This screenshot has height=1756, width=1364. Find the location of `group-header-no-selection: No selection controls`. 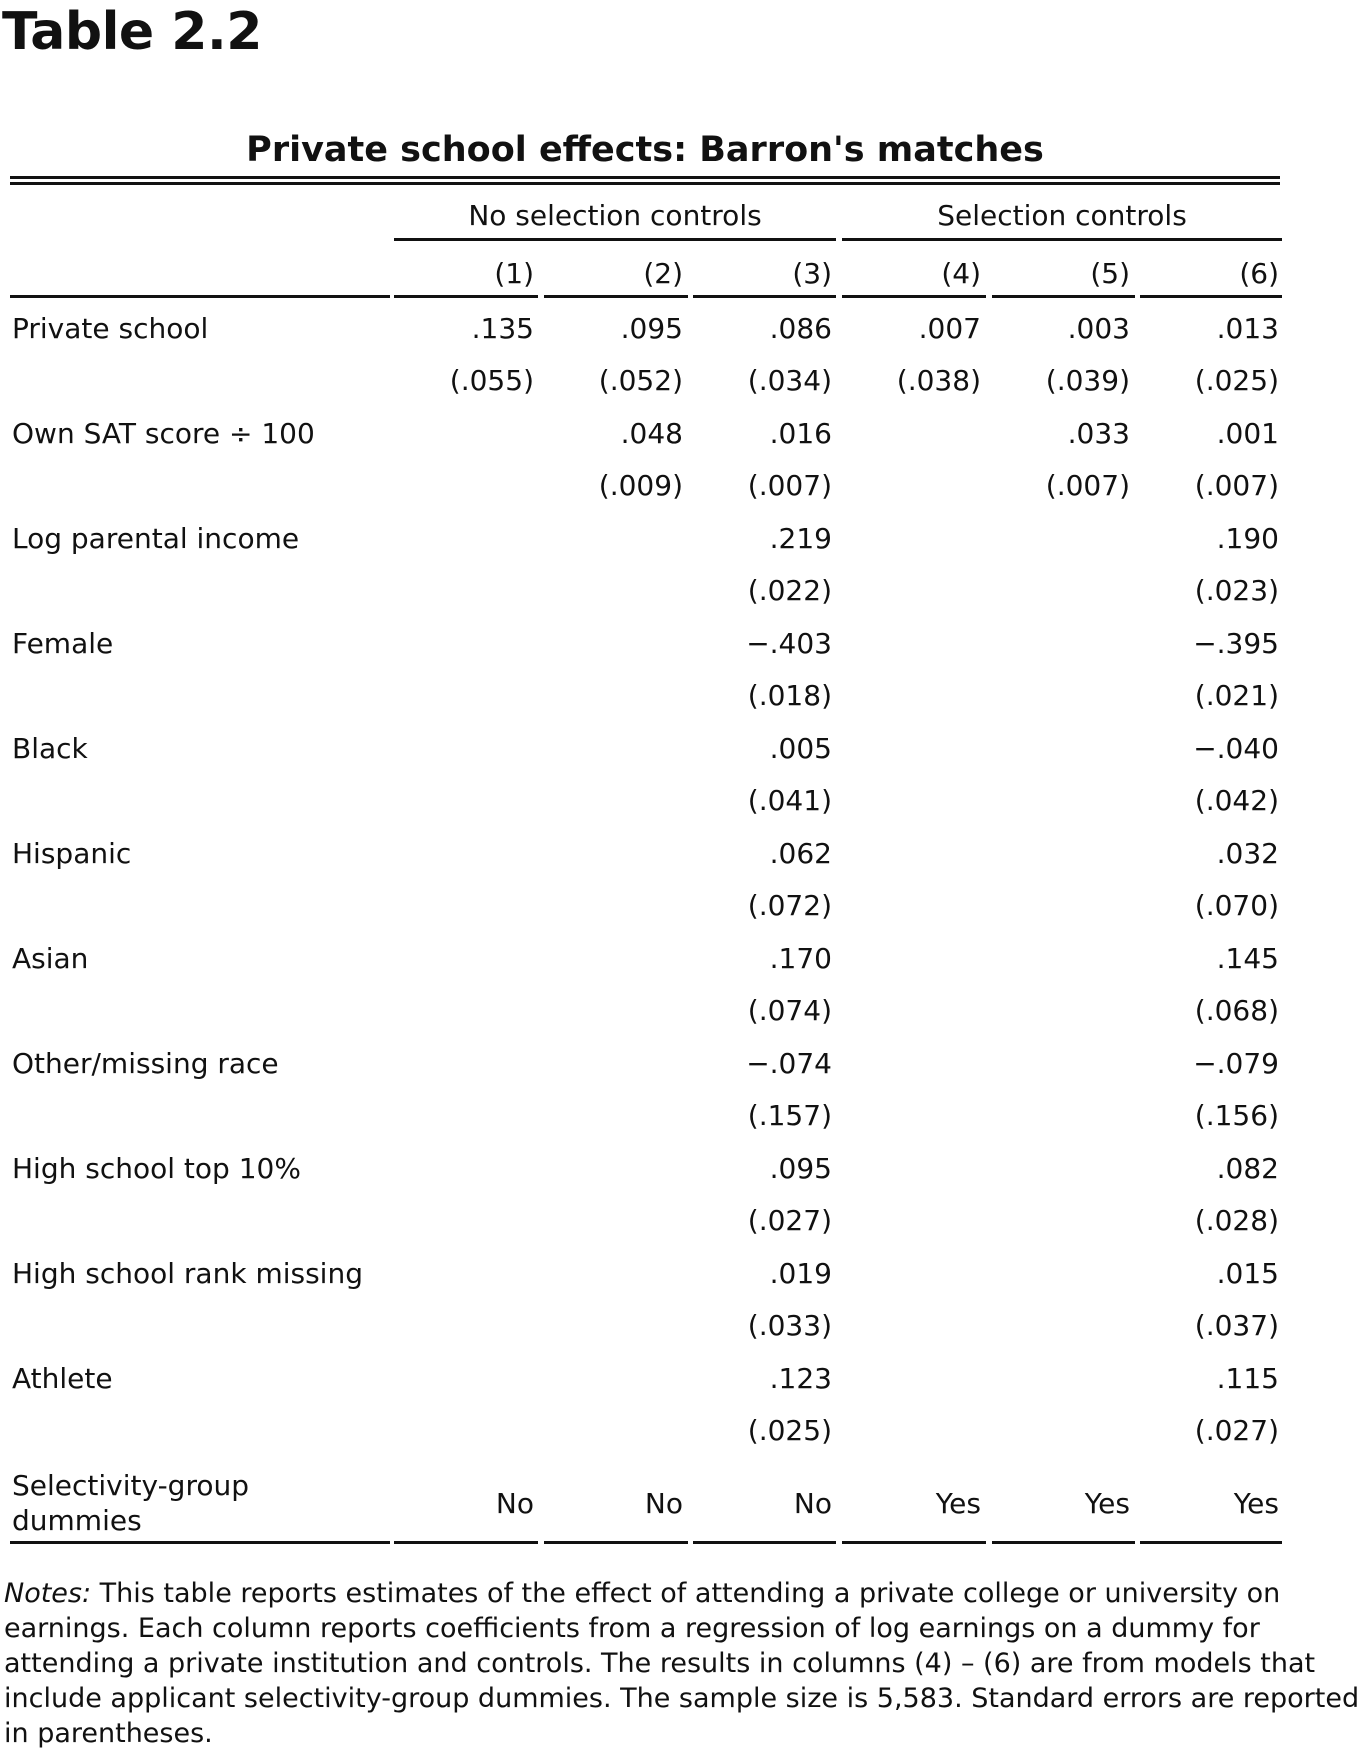

group-header-no-selection: No selection controls is located at coordinates (615, 215).